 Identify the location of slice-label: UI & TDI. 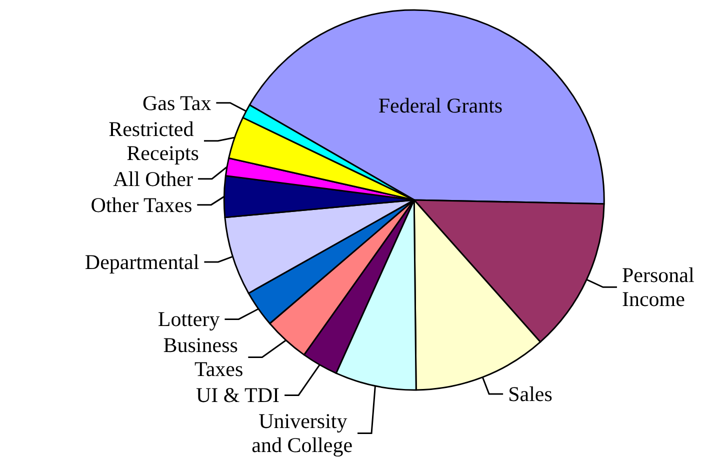
(238, 395).